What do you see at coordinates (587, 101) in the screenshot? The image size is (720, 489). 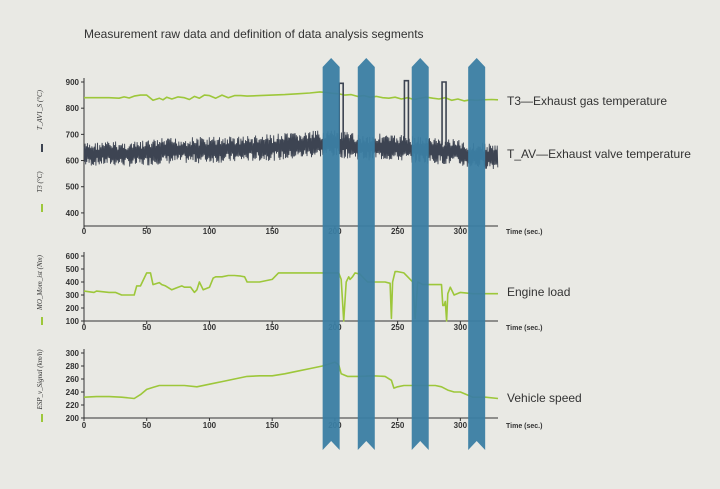 I see `annotation-t3: T3—Exhaust gas temperature` at bounding box center [587, 101].